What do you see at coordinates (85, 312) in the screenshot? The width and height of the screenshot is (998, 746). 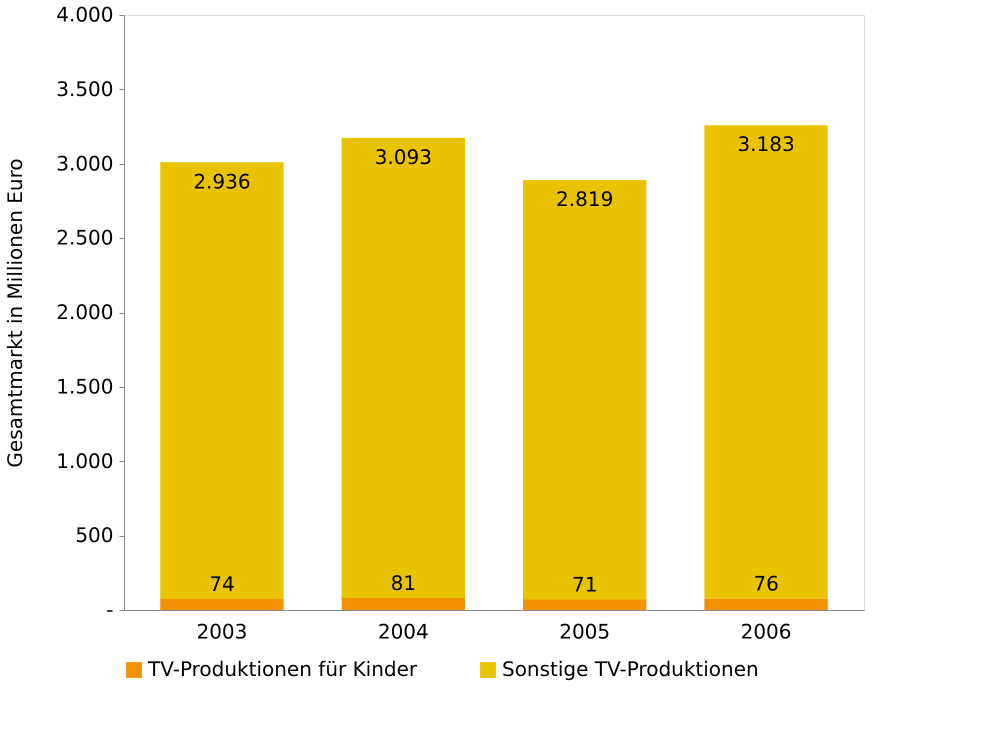 I see `y-tick-label: 2.000` at bounding box center [85, 312].